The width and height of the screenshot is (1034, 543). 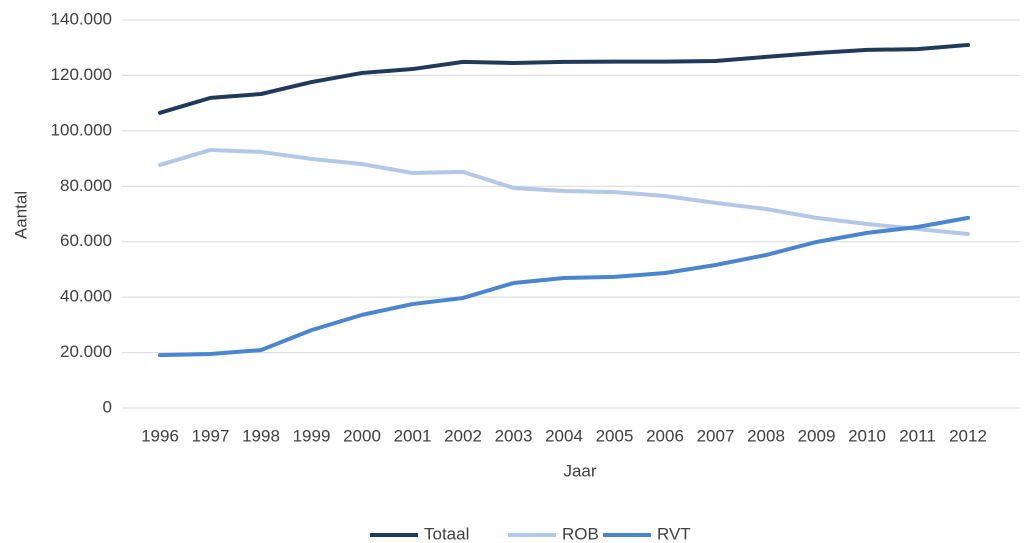 I want to click on x-tick-label: 2004, so click(x=564, y=435).